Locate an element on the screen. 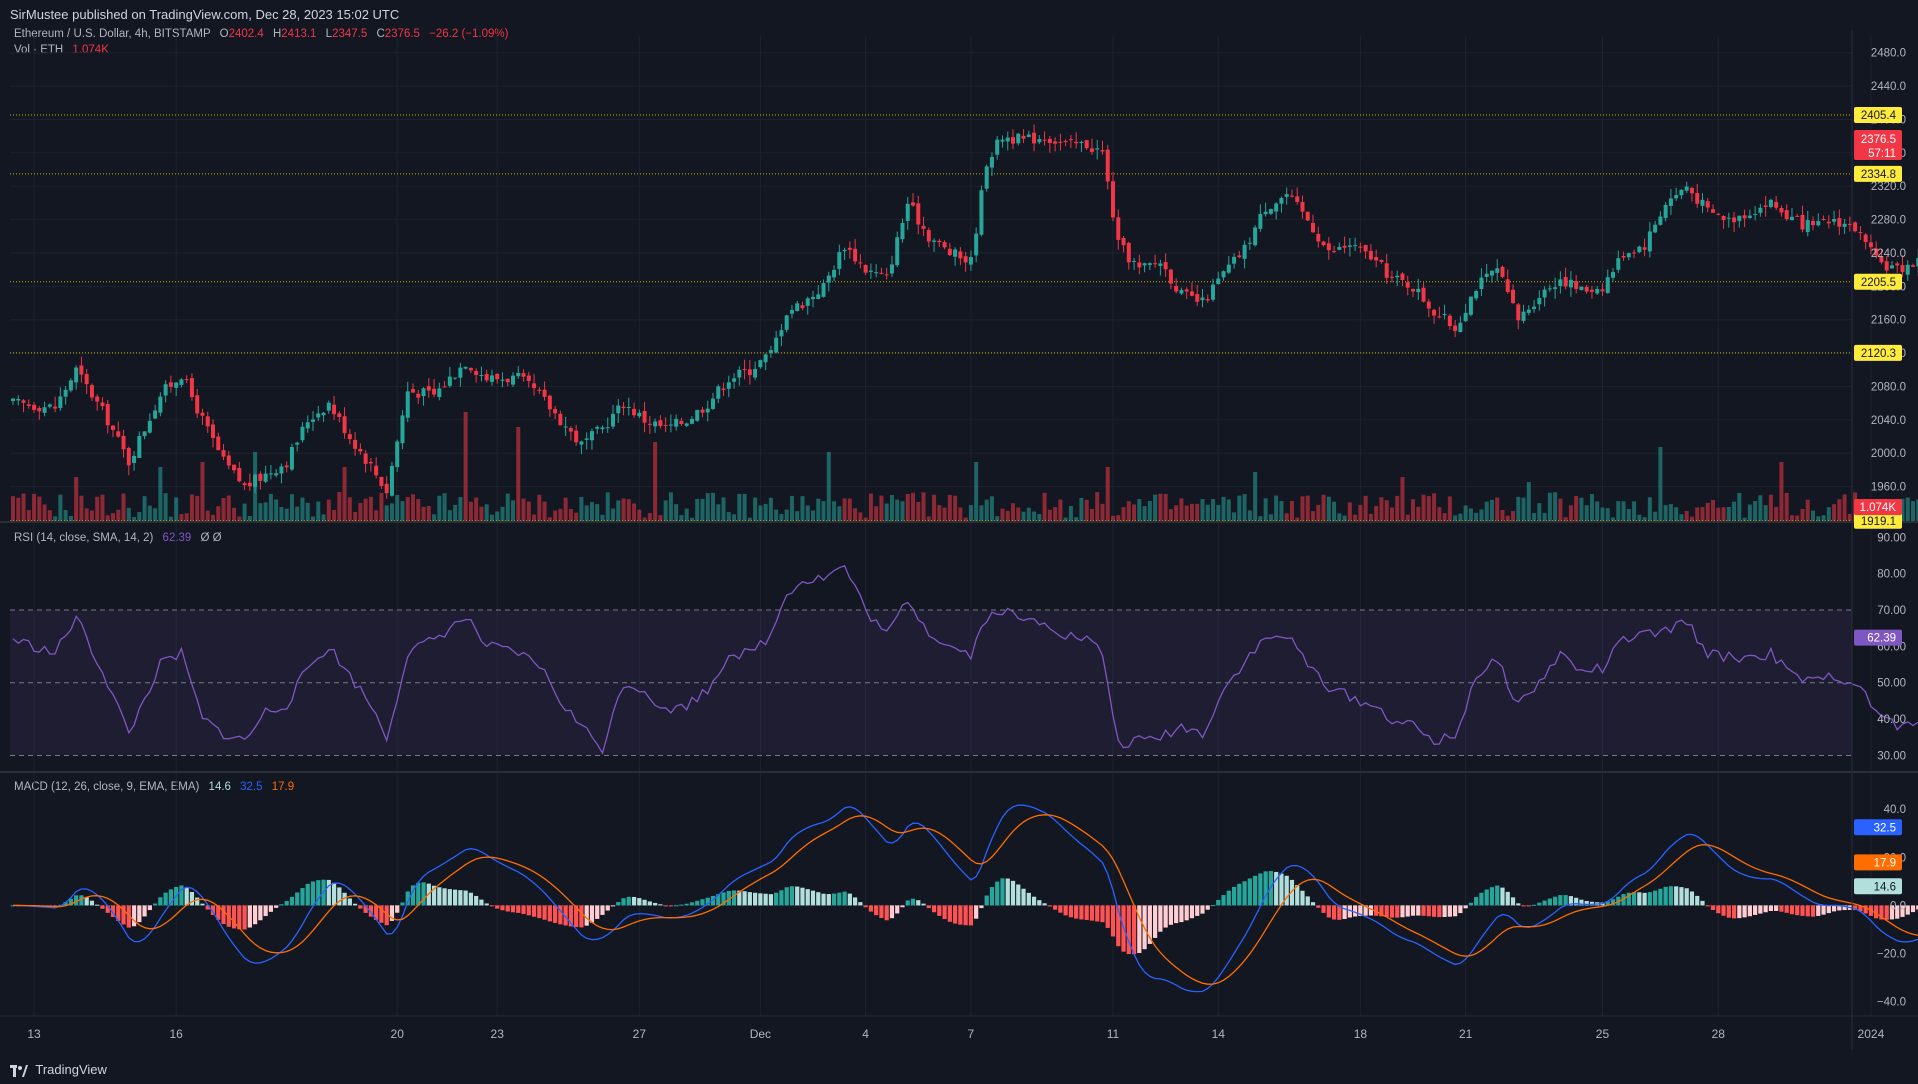 The width and height of the screenshot is (1918, 1084). macd-label: MACD (12, 26, close, 9, EMA, EMA) is located at coordinates (107, 787).